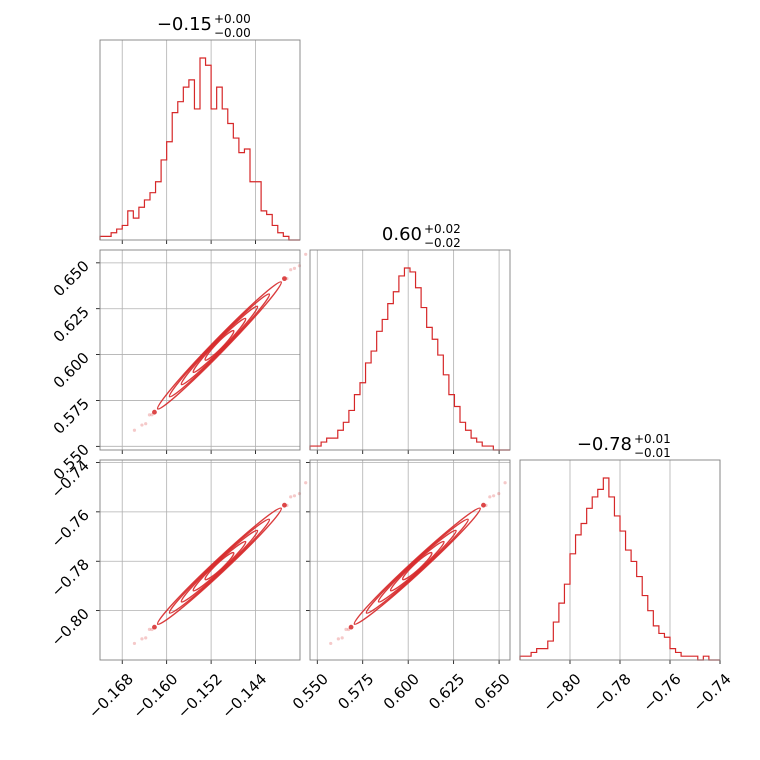 This screenshot has height=760, width=760. I want to click on p1-title-sup: +0.02, so click(442, 229).